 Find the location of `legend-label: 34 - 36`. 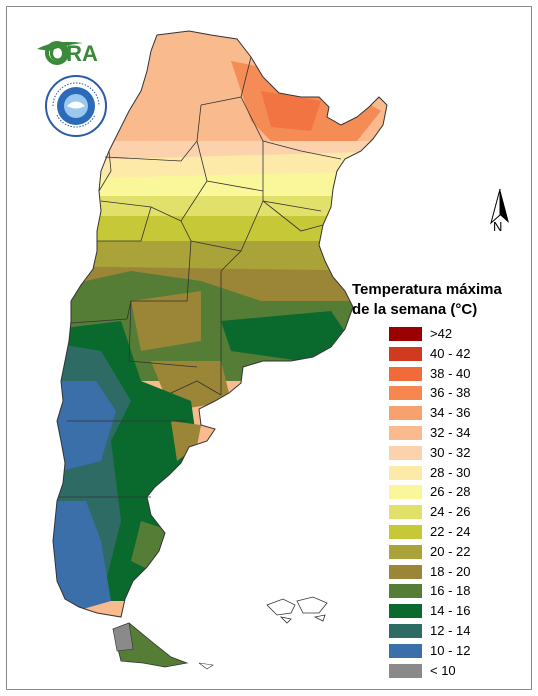

legend-label: 34 - 36 is located at coordinates (450, 413).